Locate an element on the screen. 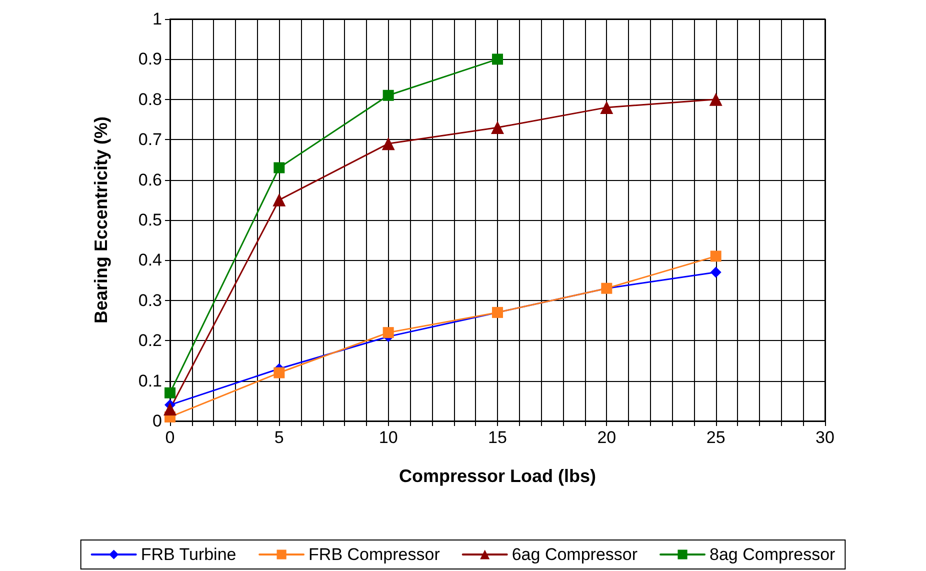  y-tick-label: 0.8 is located at coordinates (150, 99).